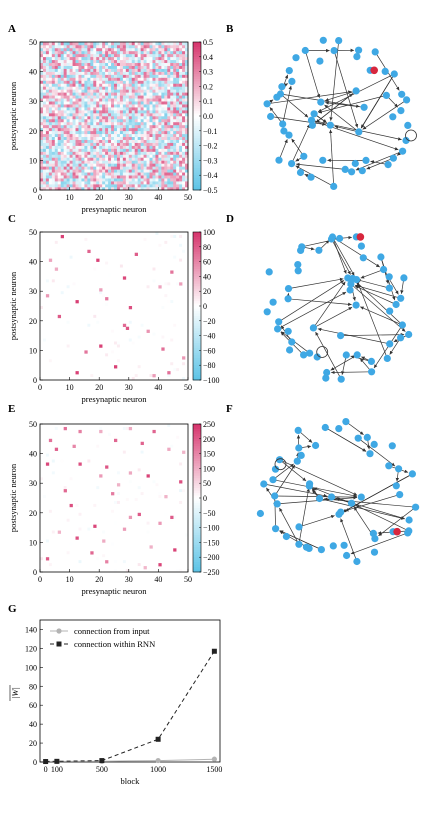 The width and height of the screenshot is (436, 823). Describe the element at coordinates (211, 528) in the screenshot. I see `colorbar-tick-label: −100` at that location.